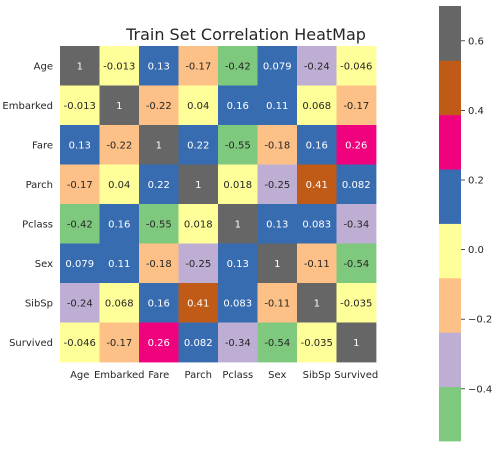 The width and height of the screenshot is (495, 449). What do you see at coordinates (317, 375) in the screenshot?
I see `x-tick-label: SibSp` at bounding box center [317, 375].